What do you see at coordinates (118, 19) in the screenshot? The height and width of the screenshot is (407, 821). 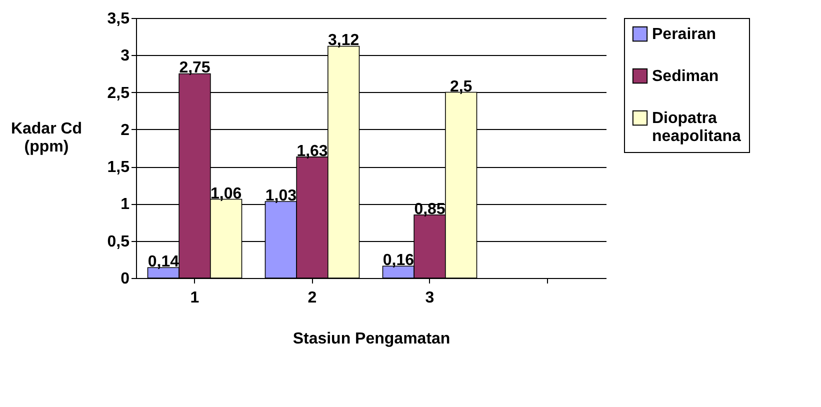 I see `y-tick-label: 3,5` at bounding box center [118, 19].